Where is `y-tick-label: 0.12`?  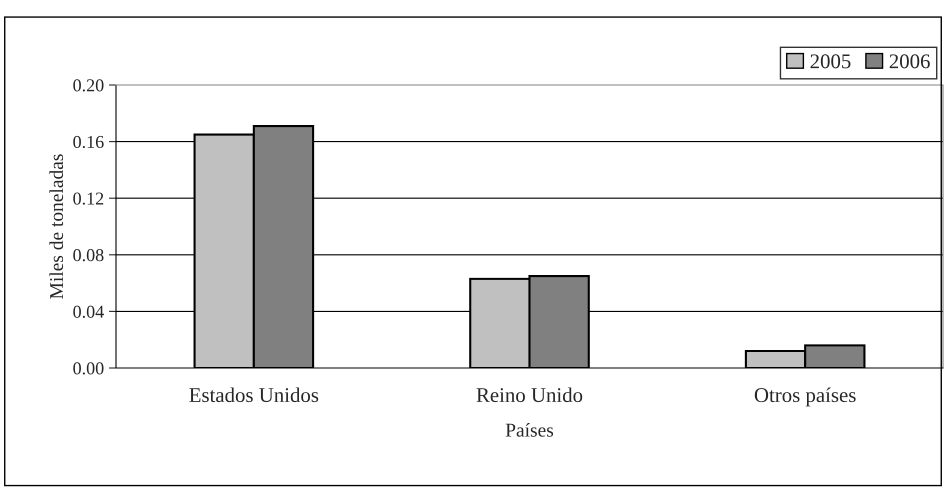 y-tick-label: 0.12 is located at coordinates (88, 198).